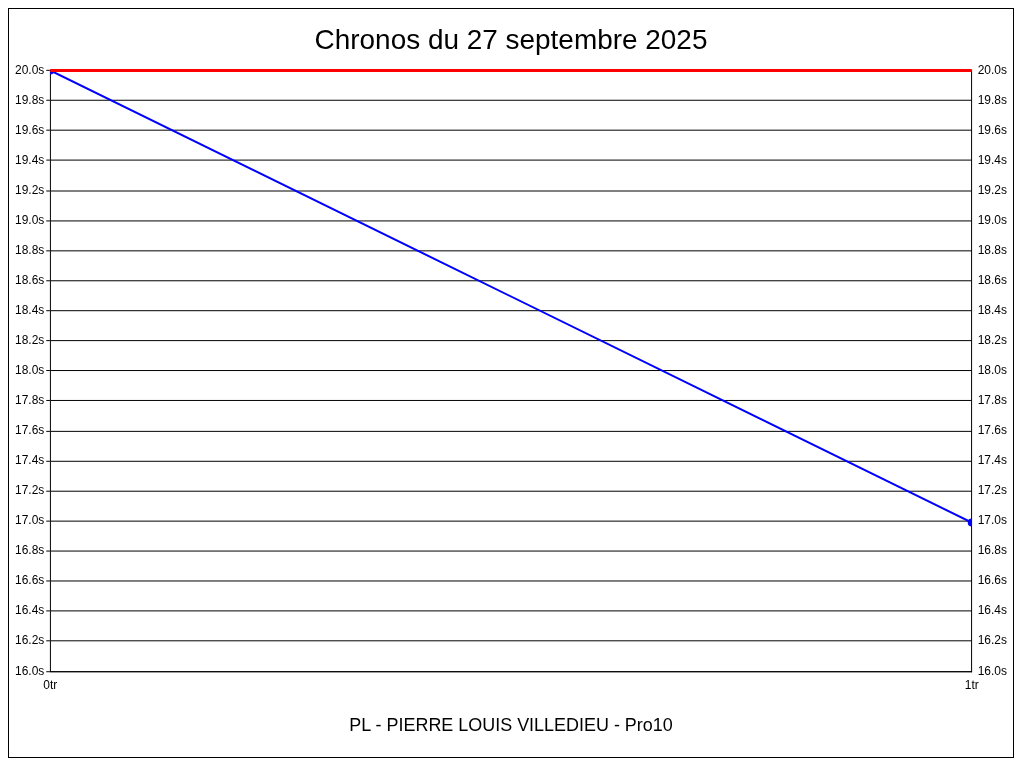  I want to click on y-tick-label: 18.4s, so click(29, 310).